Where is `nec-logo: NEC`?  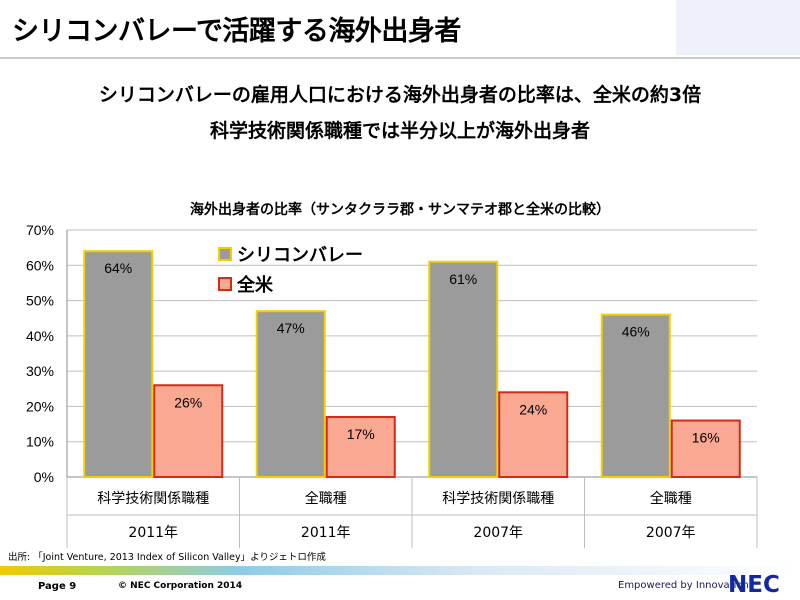
nec-logo: NEC is located at coordinates (754, 585).